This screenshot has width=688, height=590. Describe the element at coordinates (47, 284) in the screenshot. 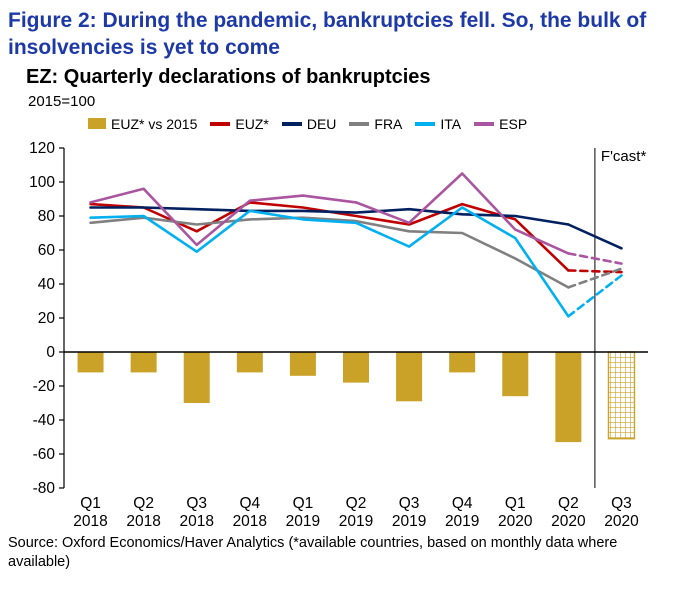

I see `y-tick-label: 40` at that location.